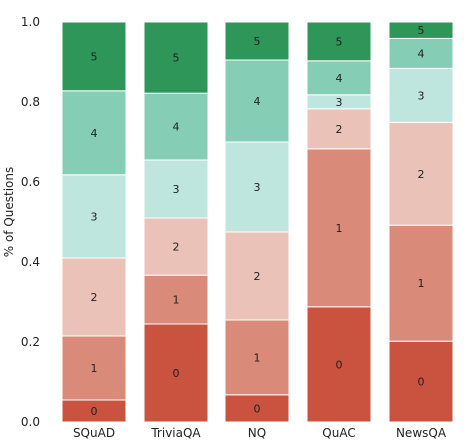 The image size is (474, 440). I want to click on x-axis: SQuAD TriviaQA NQ QuAC NewsQA, so click(260, 433).